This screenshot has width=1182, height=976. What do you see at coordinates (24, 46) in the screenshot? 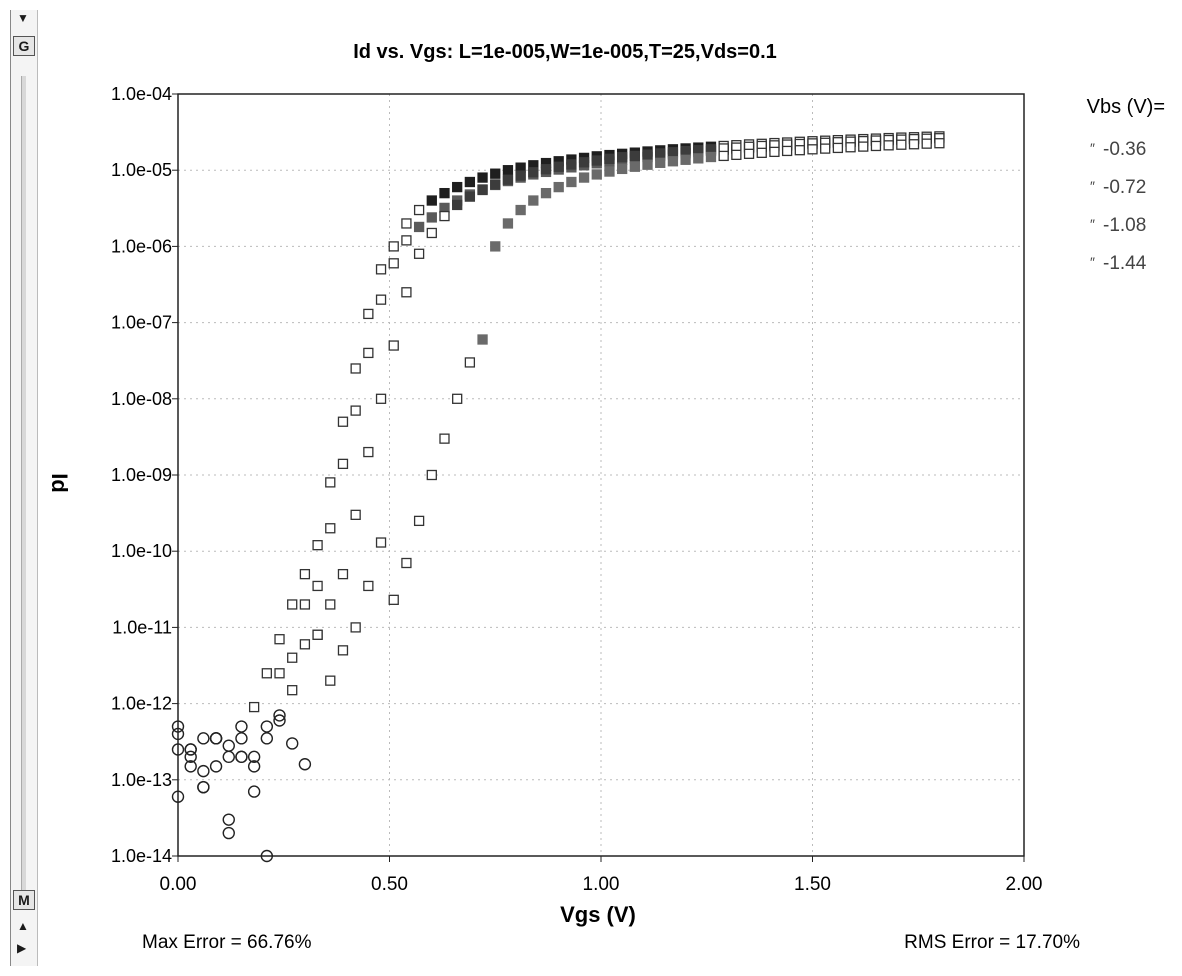
I see `g-button: G` at bounding box center [24, 46].